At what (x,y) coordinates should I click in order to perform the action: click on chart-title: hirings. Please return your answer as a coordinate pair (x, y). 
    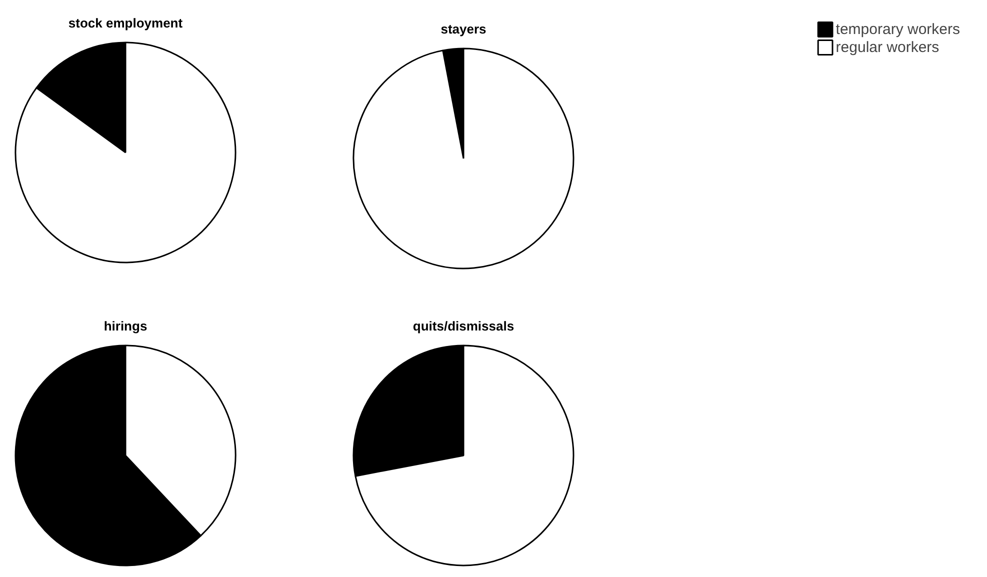
    Looking at the image, I should click on (126, 326).